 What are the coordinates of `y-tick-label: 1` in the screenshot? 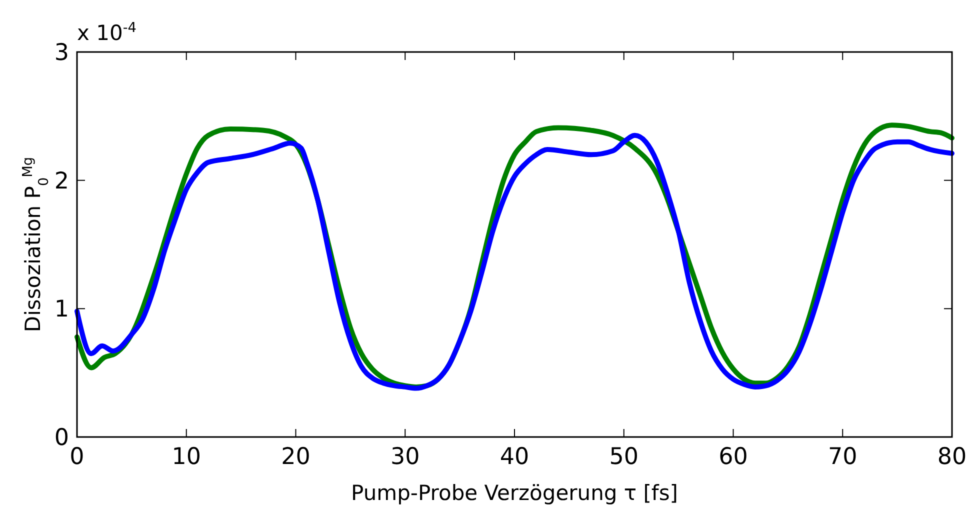 It's located at (61, 309).